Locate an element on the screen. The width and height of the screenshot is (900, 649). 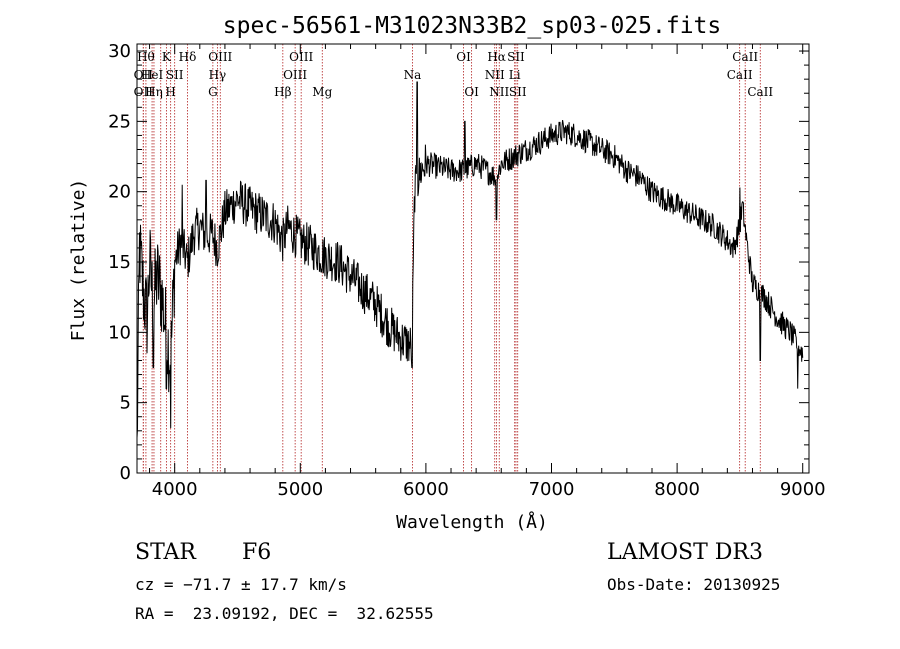
x-tick-label-0: 4000 is located at coordinates (175, 489).